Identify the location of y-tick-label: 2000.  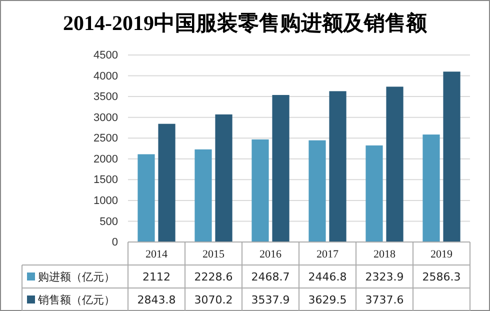
(106, 159).